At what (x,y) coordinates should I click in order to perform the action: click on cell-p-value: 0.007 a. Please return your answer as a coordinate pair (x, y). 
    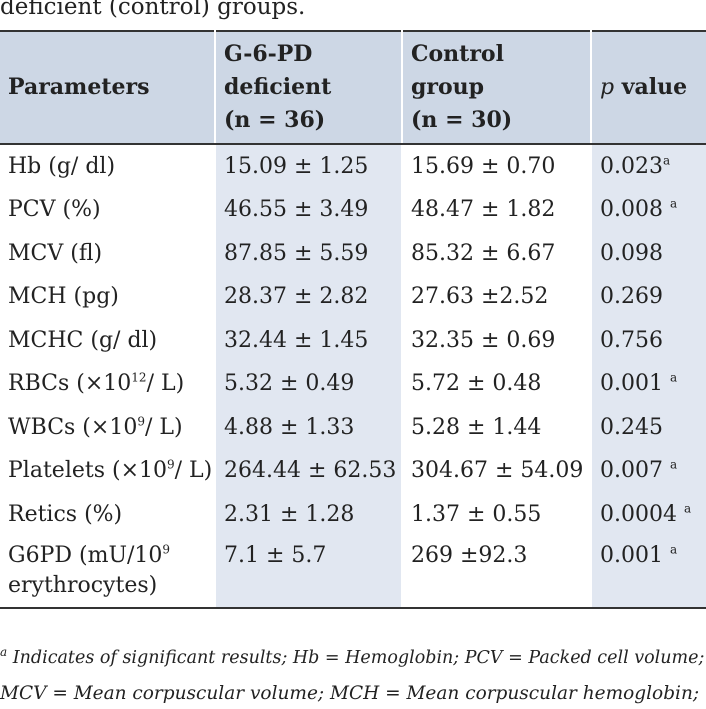
    Looking at the image, I should click on (648, 471).